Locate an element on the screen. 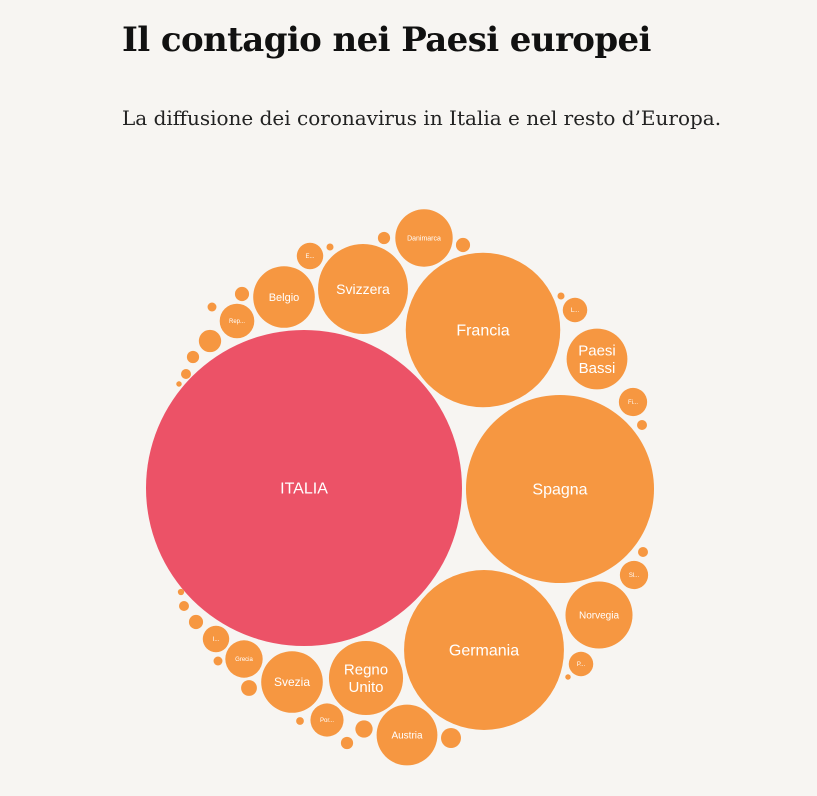 Image resolution: width=817 pixels, height=796 pixels. bubble-belgio is located at coordinates (284, 297).